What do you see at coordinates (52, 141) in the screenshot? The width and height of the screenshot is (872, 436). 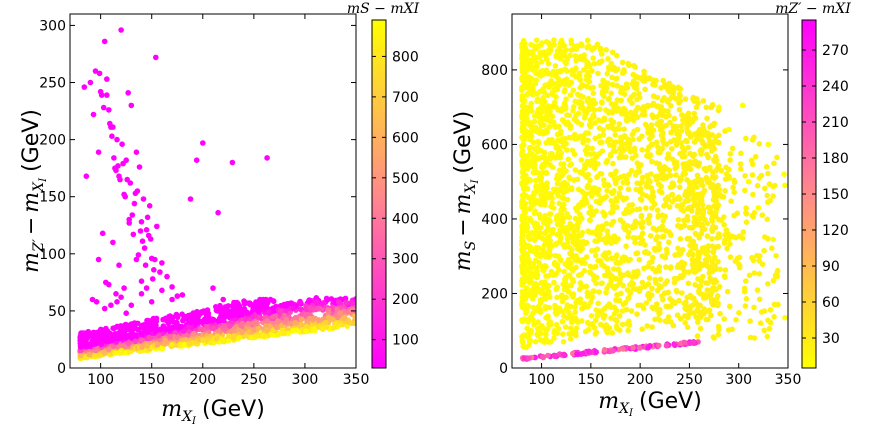 I see `y-tick-label: 200` at bounding box center [52, 141].